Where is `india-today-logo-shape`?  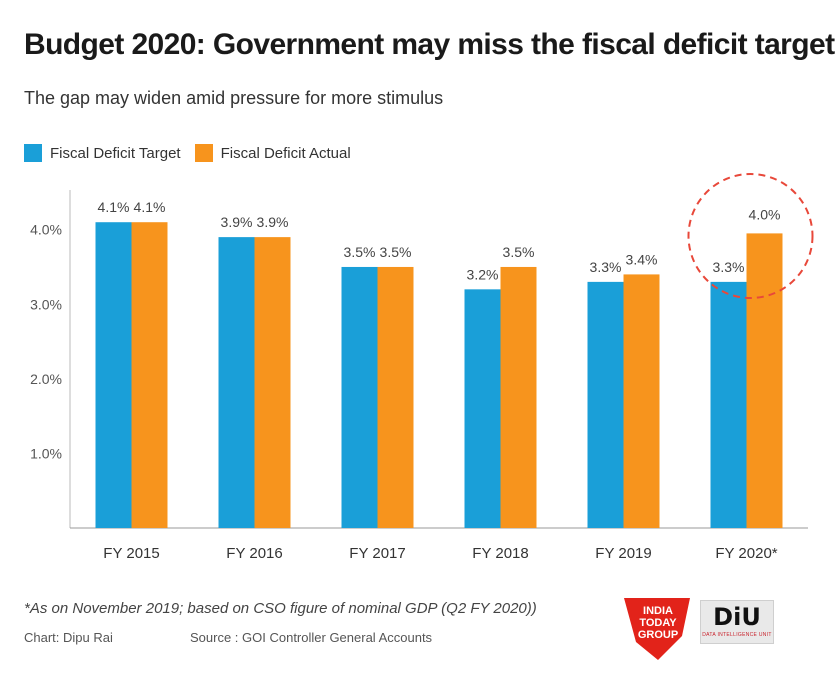 india-today-logo-shape is located at coordinates (657, 629).